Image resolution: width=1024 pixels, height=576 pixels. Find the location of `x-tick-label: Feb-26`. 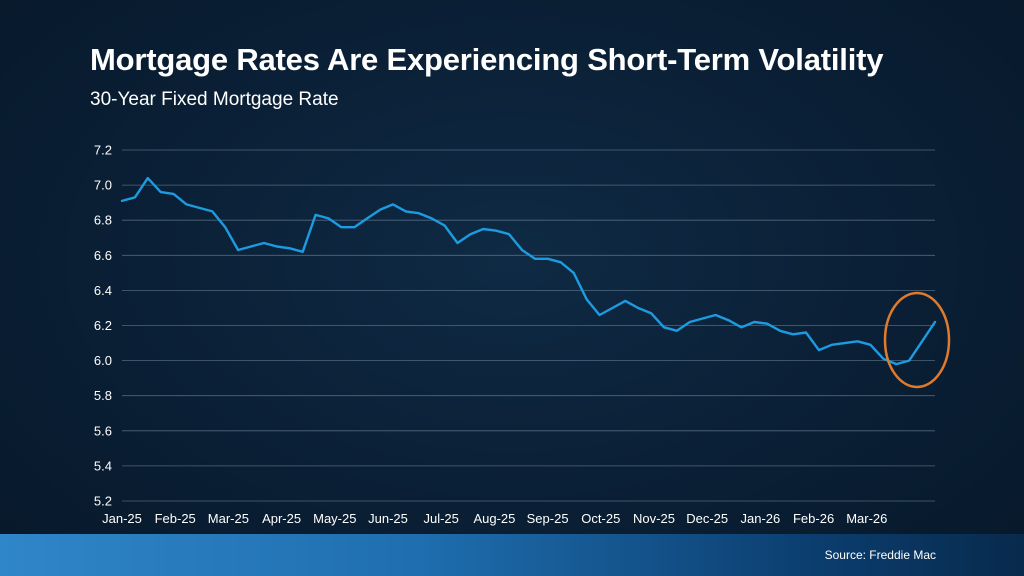

x-tick-label: Feb-26 is located at coordinates (813, 518).